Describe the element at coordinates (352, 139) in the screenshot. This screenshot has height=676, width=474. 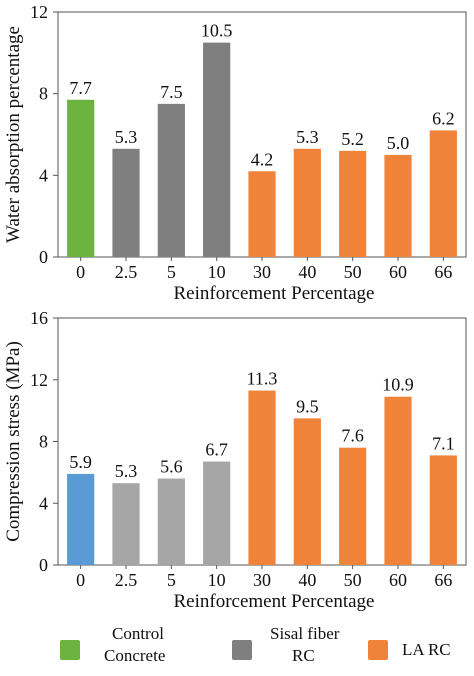
I see `data-label: 5.2` at that location.